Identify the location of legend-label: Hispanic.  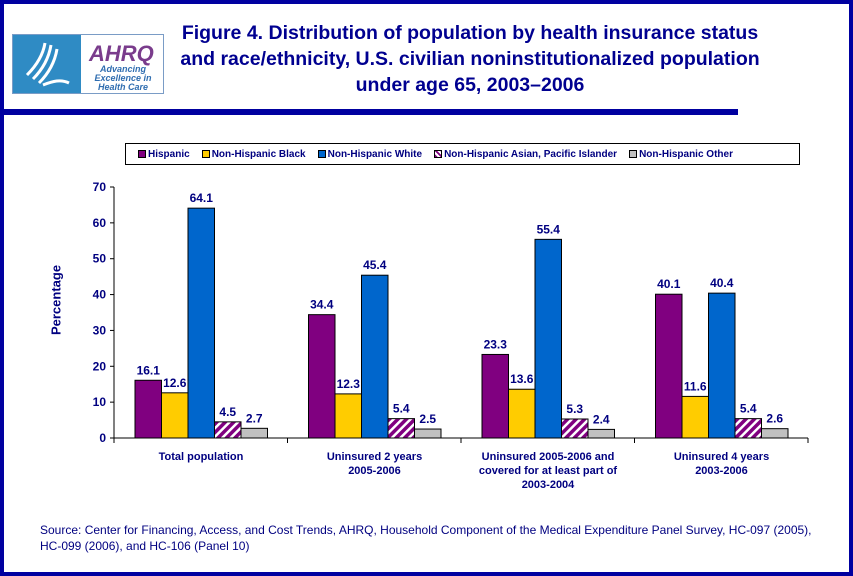
(169, 154).